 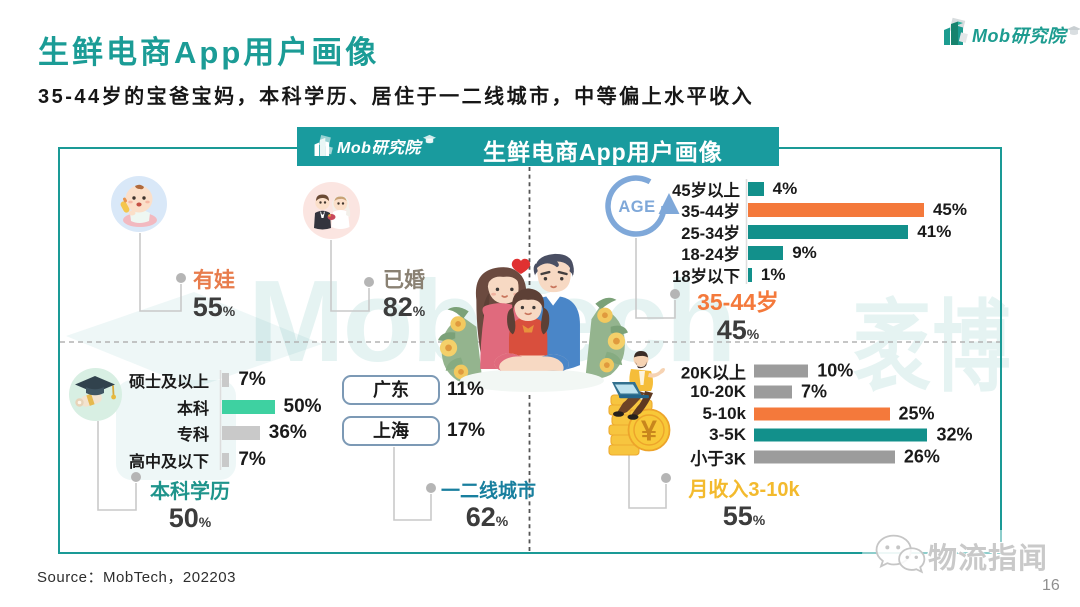 I want to click on stat-kids: 有娃 55%, so click(x=214, y=294).